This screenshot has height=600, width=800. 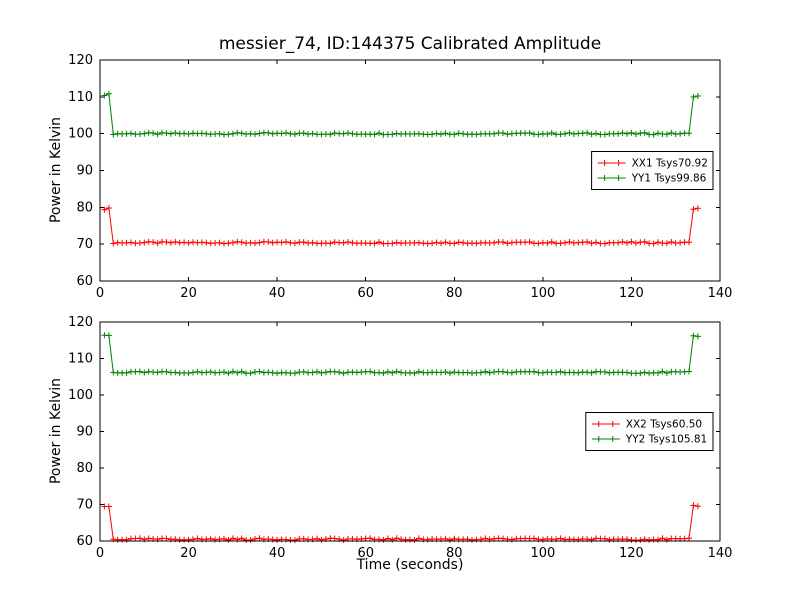 I want to click on legend: XX2 Tsys60.50 YY2 Tsys105.81, so click(x=649, y=431).